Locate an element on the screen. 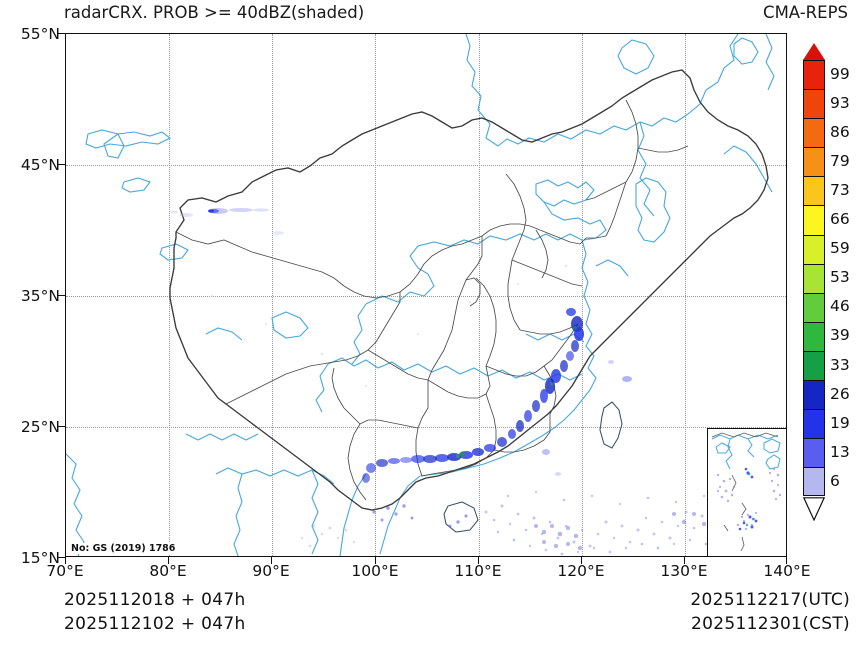  x-tick-label-80E: 80°E is located at coordinates (168, 571).